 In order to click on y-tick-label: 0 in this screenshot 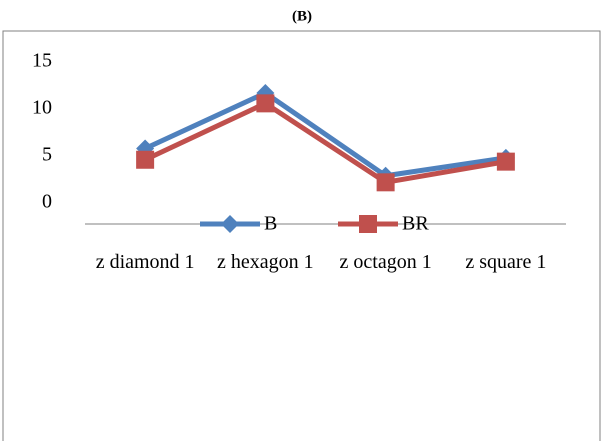, I will do `click(47, 202)`.